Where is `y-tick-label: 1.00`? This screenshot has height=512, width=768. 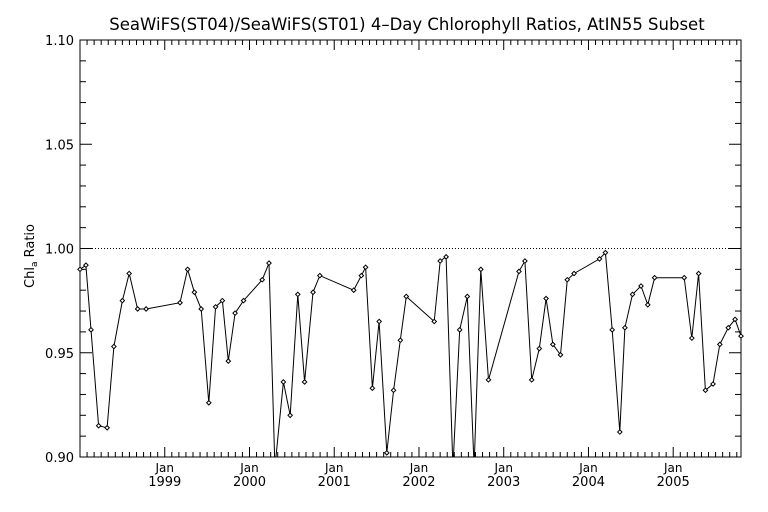
y-tick-label: 1.00 is located at coordinates (59, 250).